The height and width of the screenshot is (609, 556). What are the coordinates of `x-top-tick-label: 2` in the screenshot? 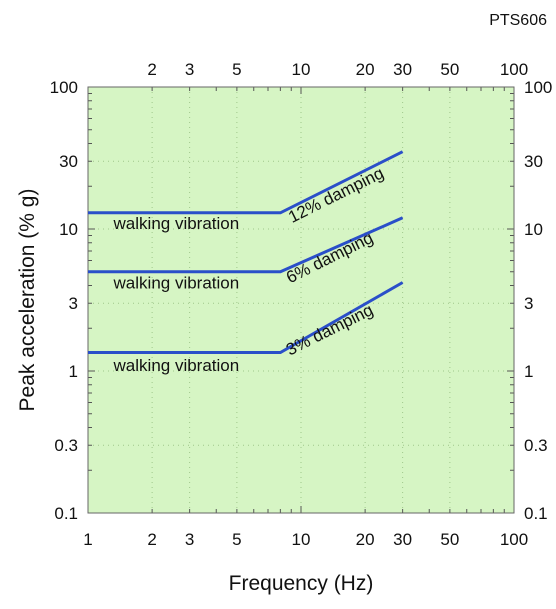 It's located at (151, 69).